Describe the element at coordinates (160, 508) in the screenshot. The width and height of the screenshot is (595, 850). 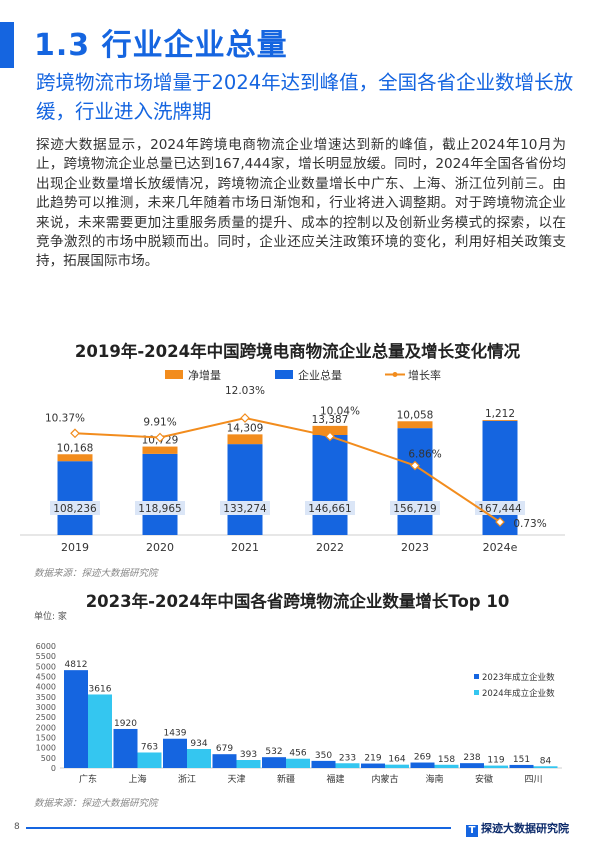
I see `label-total-bg-2020` at that location.